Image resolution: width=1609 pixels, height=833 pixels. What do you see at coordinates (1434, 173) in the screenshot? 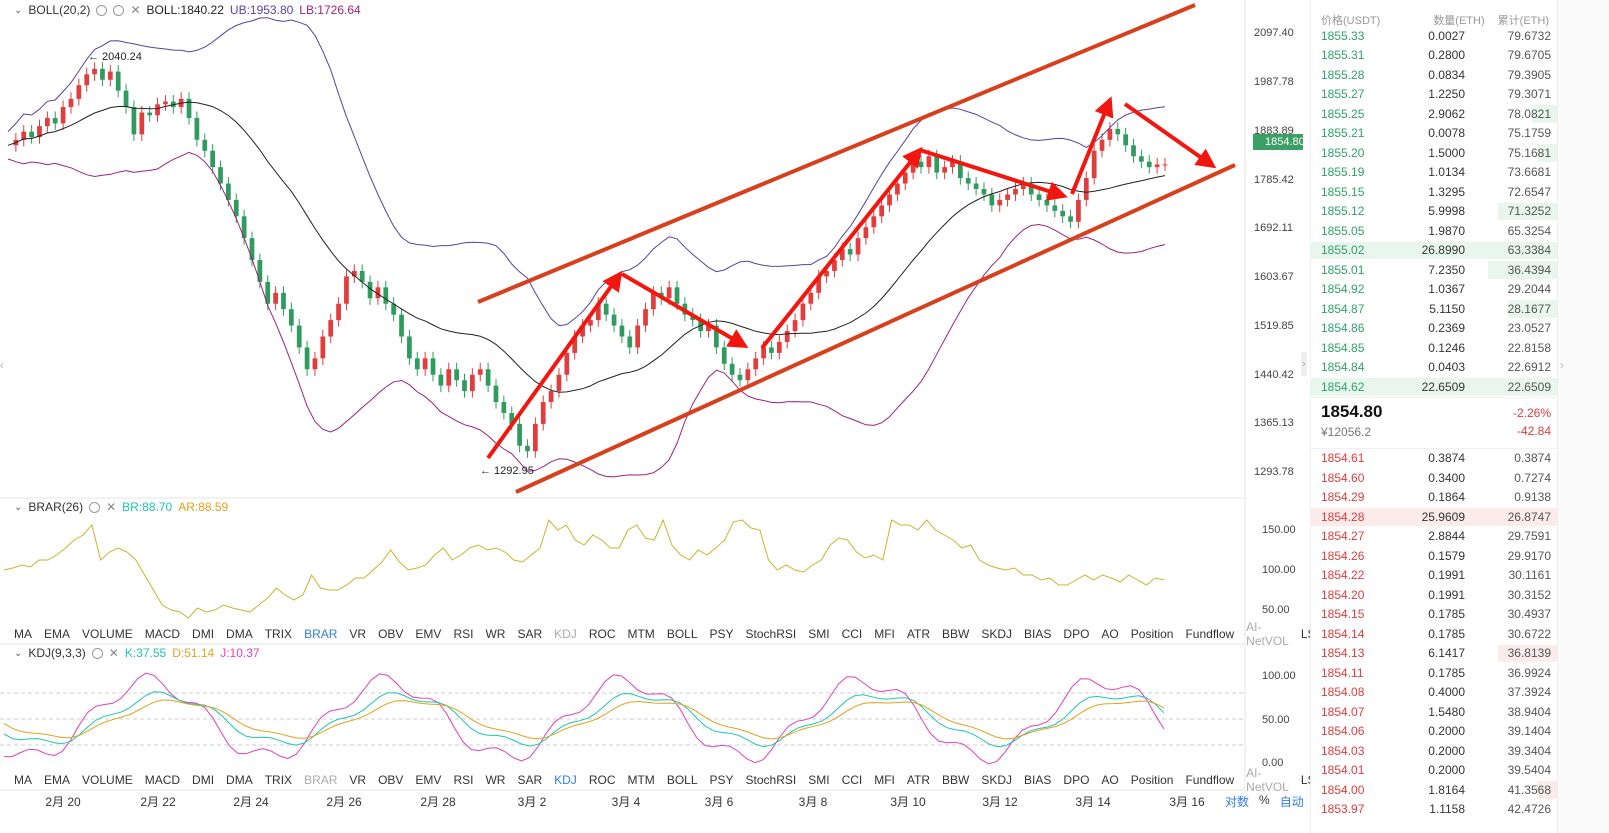
I see `bid-row: 1855.19 1.0134 73.6681` at bounding box center [1434, 173].